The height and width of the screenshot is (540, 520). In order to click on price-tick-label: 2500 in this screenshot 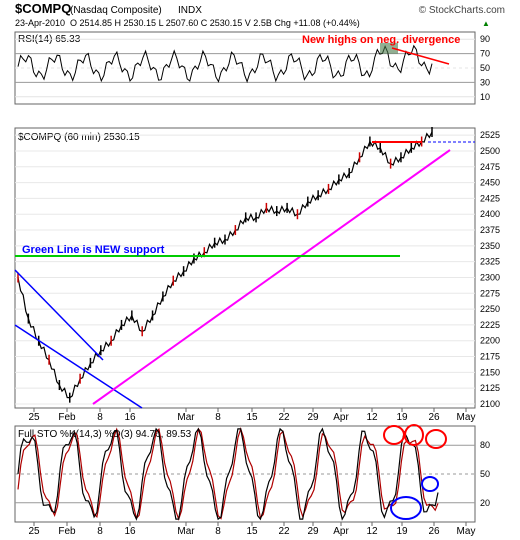, I will do `click(490, 151)`.